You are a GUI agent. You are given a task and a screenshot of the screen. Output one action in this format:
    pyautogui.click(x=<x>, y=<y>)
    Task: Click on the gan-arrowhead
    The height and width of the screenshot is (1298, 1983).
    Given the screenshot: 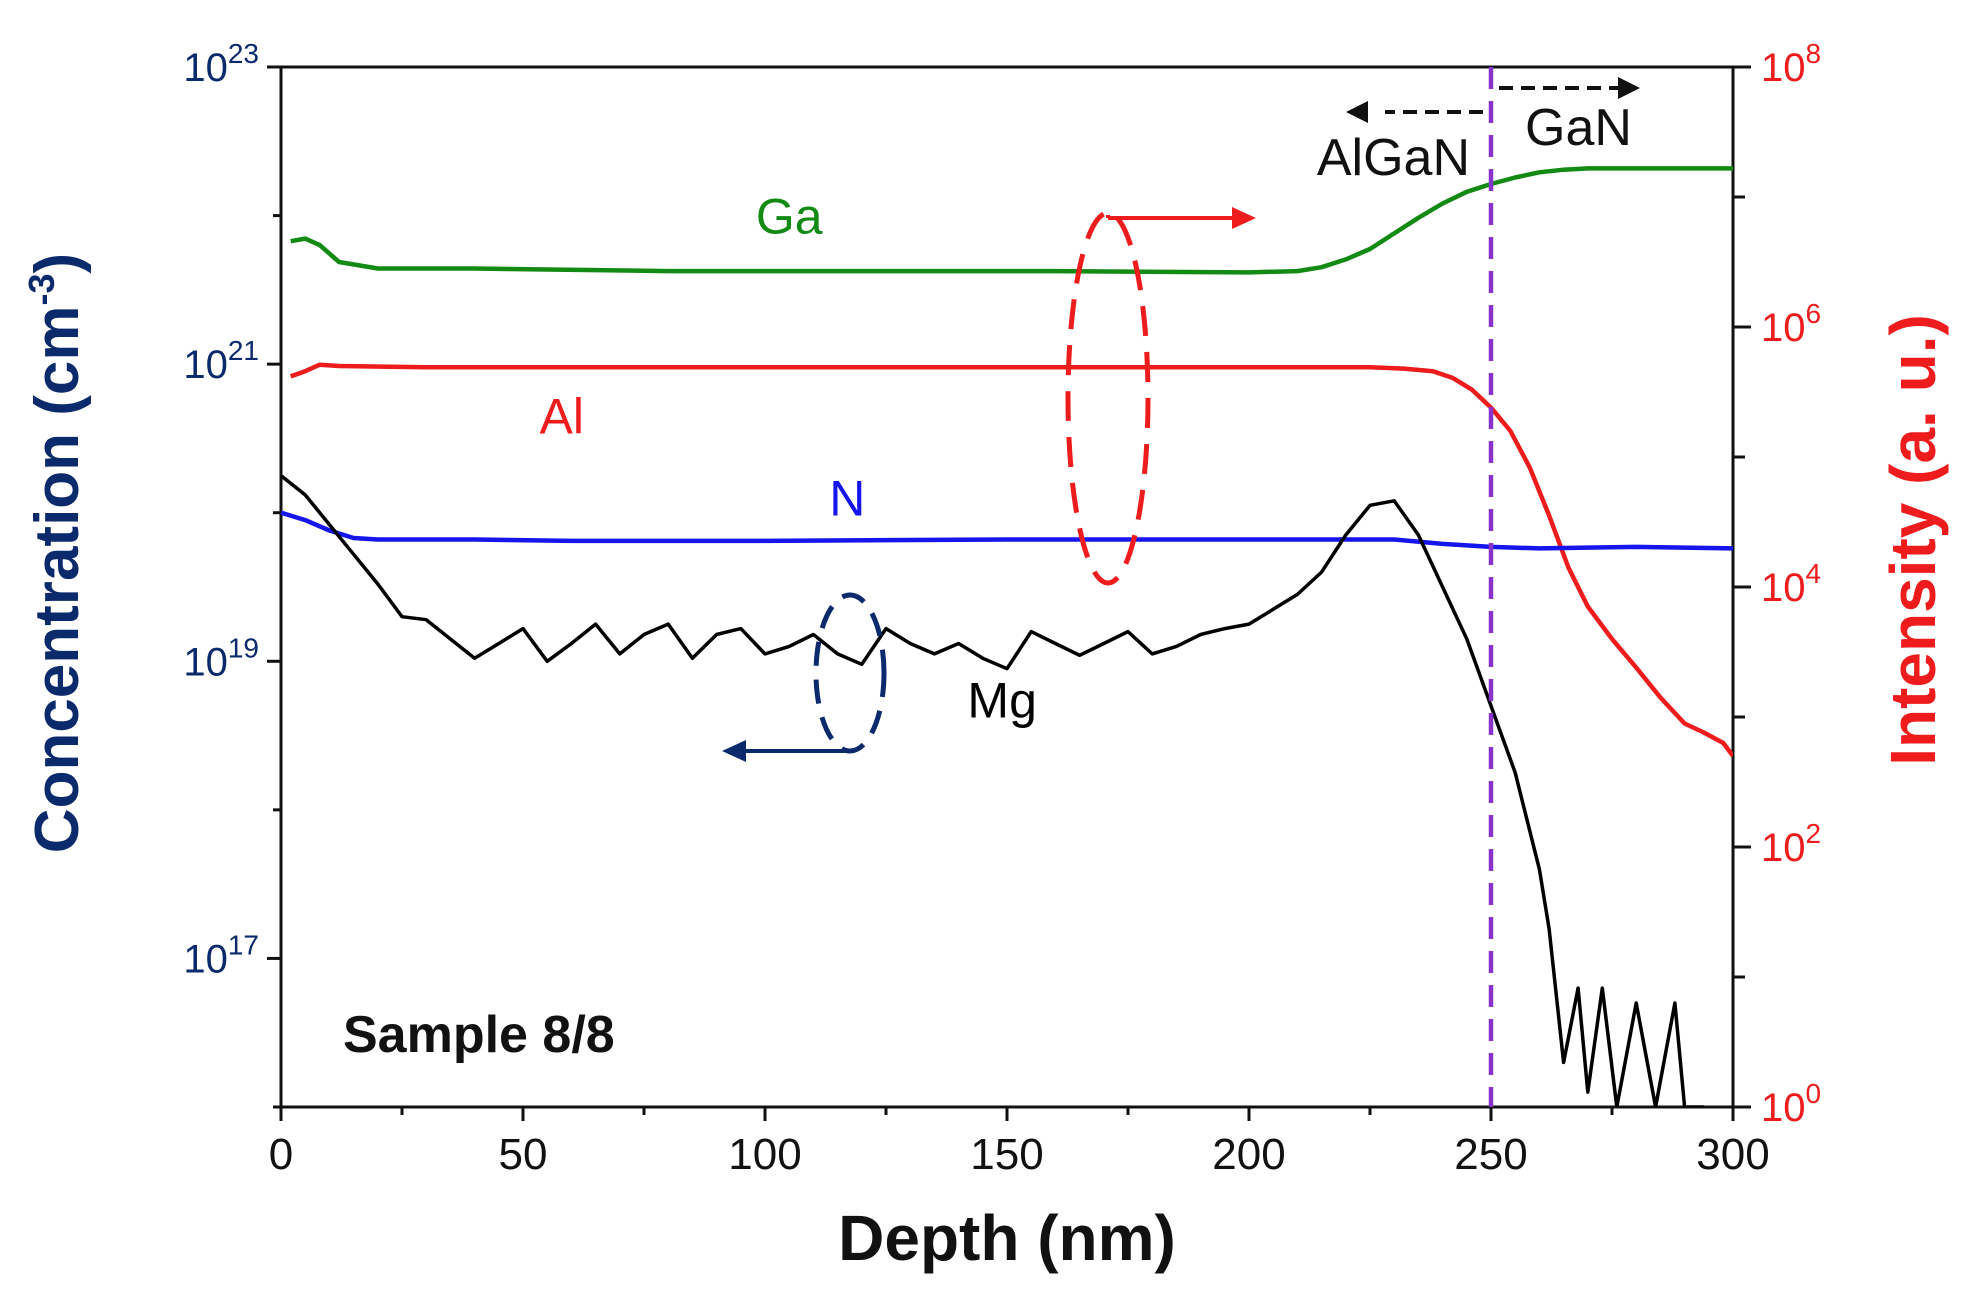 What is the action you would take?
    pyautogui.click(x=1629, y=88)
    